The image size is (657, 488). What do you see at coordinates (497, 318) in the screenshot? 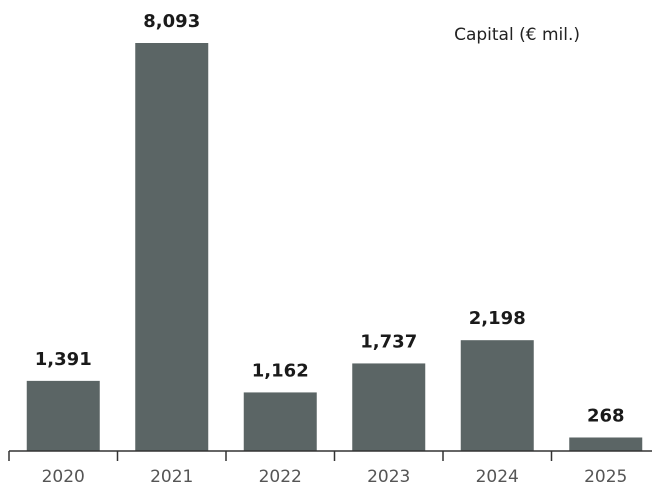
I see `value-label-2024: 2,198` at bounding box center [497, 318].